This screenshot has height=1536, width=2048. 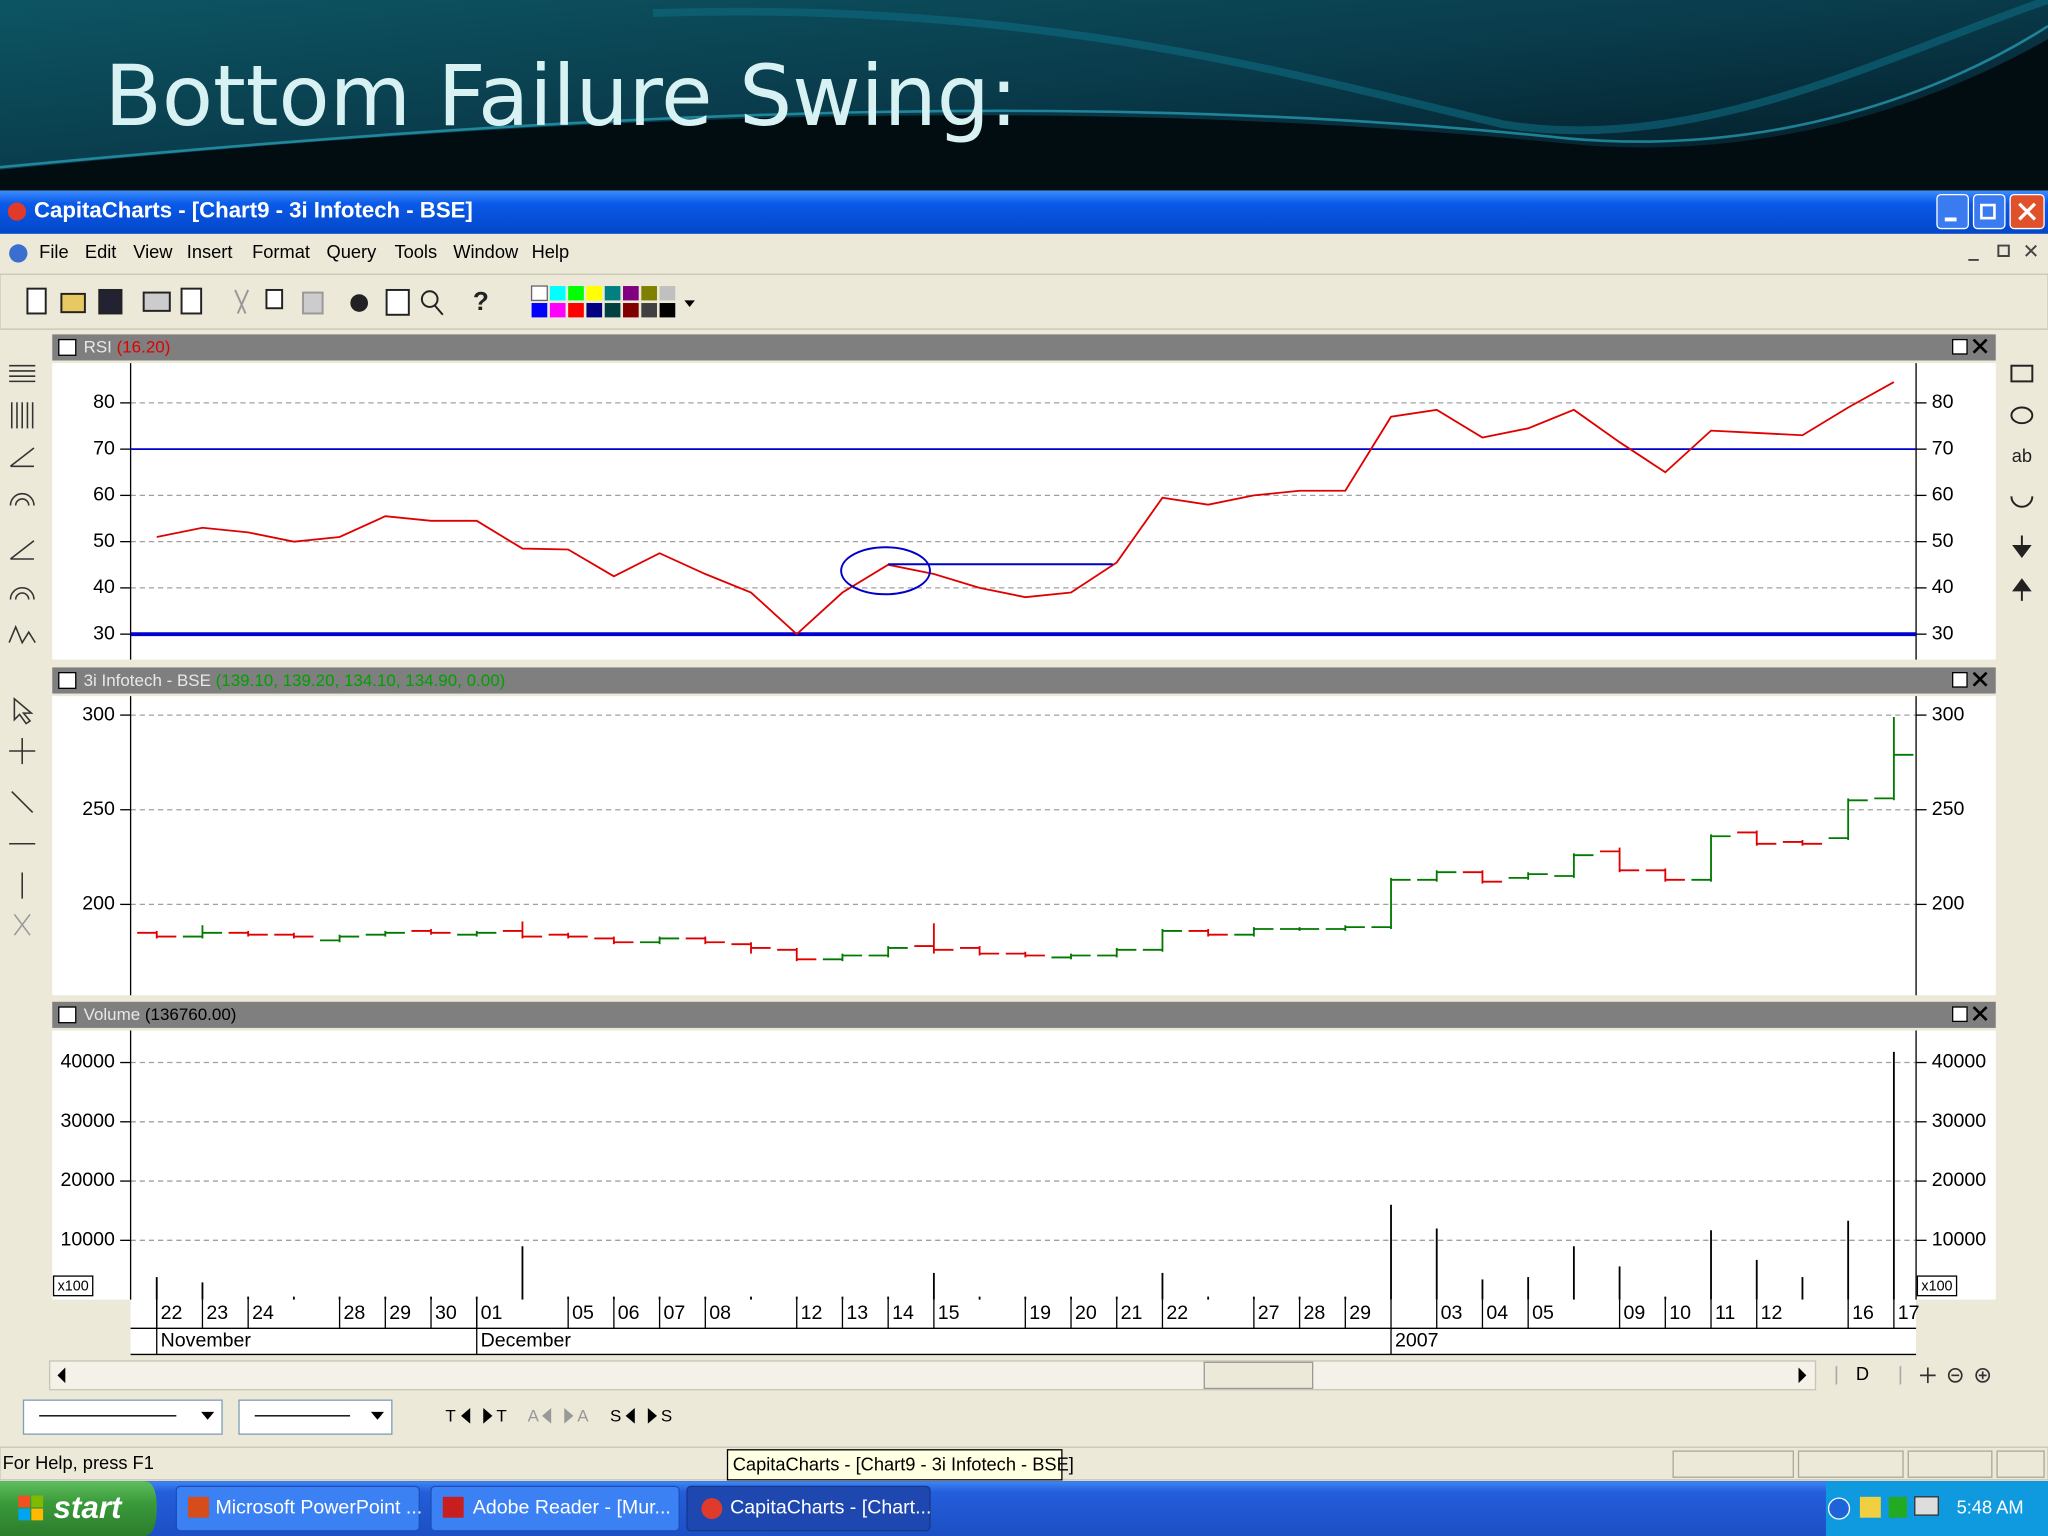 I want to click on scrollbar, so click(x=932, y=1375).